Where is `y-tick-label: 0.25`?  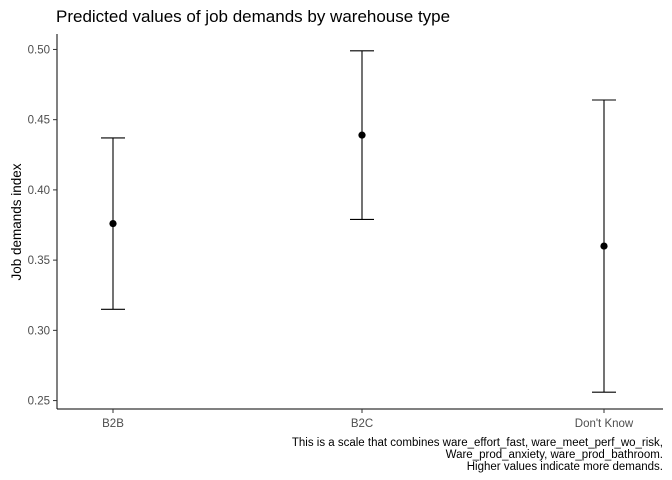
y-tick-label: 0.25 is located at coordinates (39, 402).